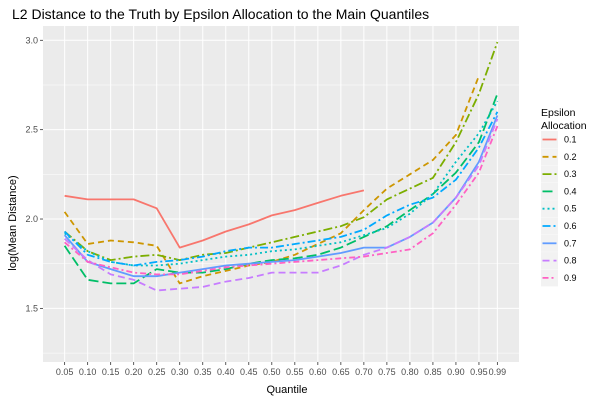 Image resolution: width=600 pixels, height=400 pixels. I want to click on x-tick-label: 0.65, so click(341, 372).